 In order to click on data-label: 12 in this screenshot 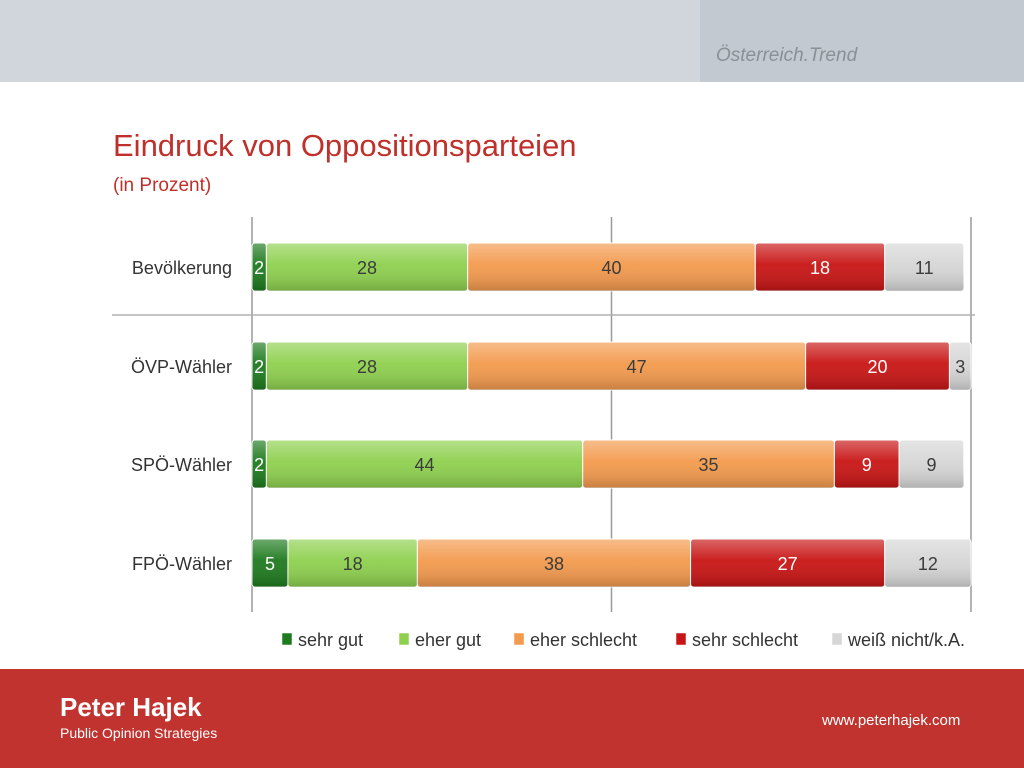, I will do `click(928, 564)`.